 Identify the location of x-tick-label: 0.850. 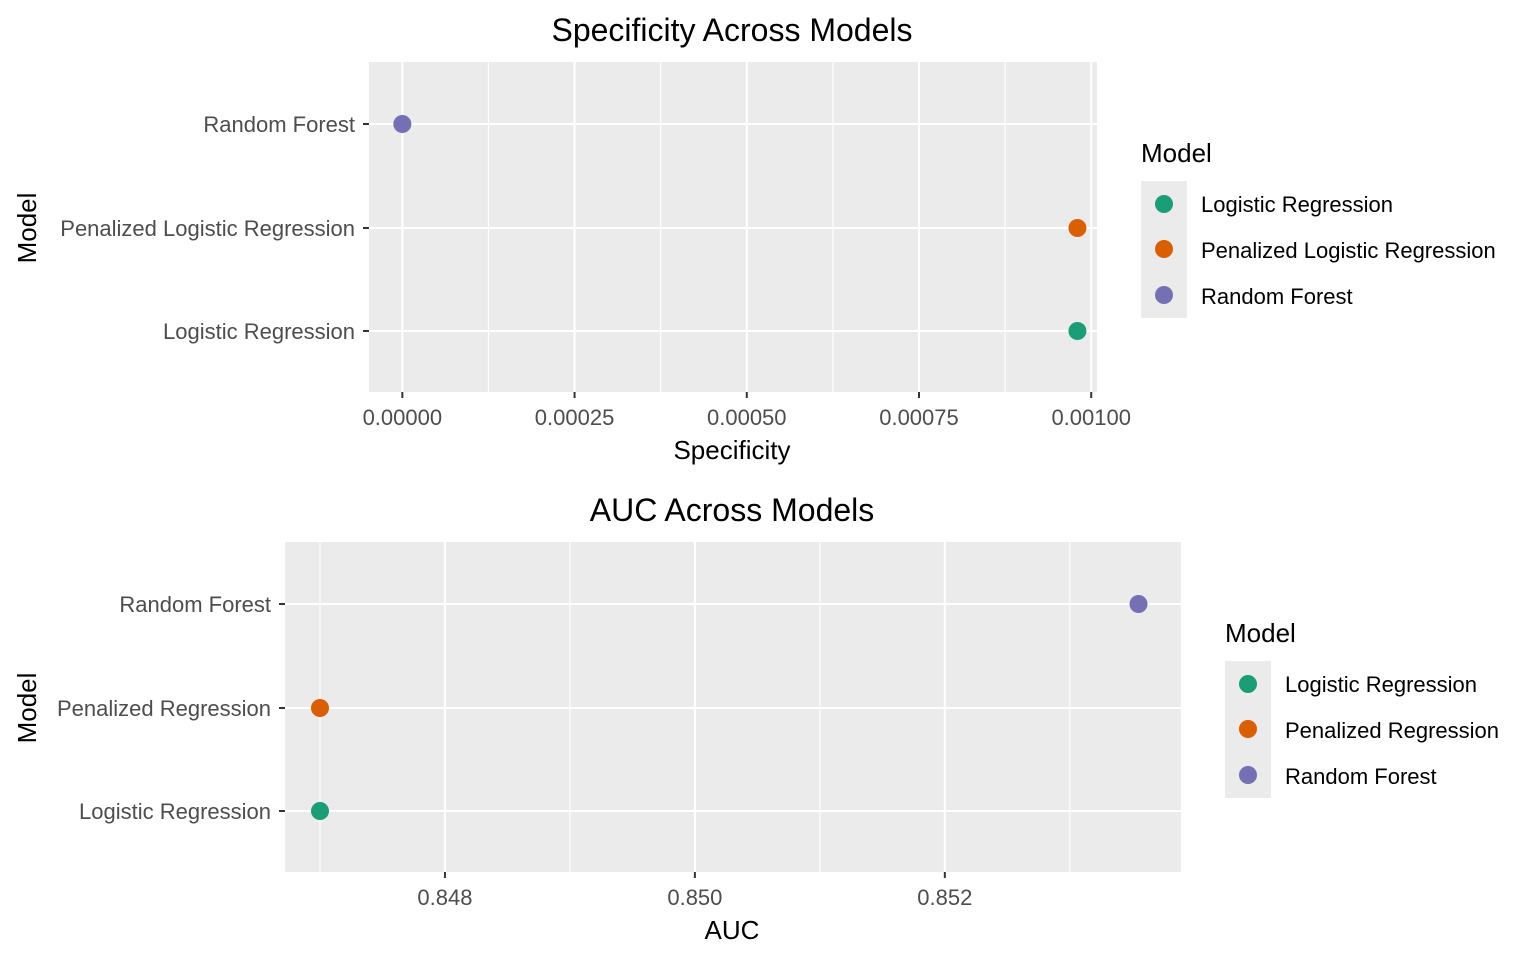
(694, 897).